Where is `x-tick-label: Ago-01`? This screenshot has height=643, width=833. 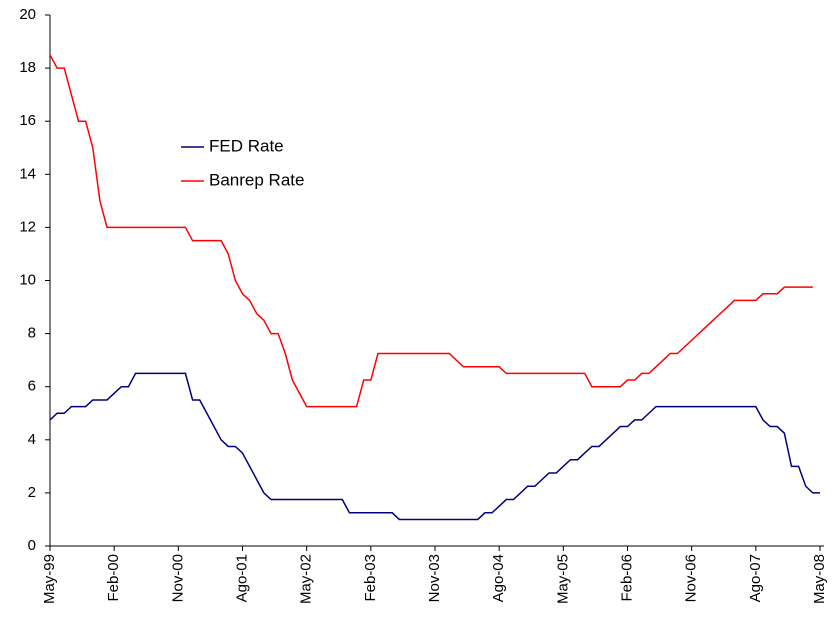 x-tick-label: Ago-01 is located at coordinates (241, 578).